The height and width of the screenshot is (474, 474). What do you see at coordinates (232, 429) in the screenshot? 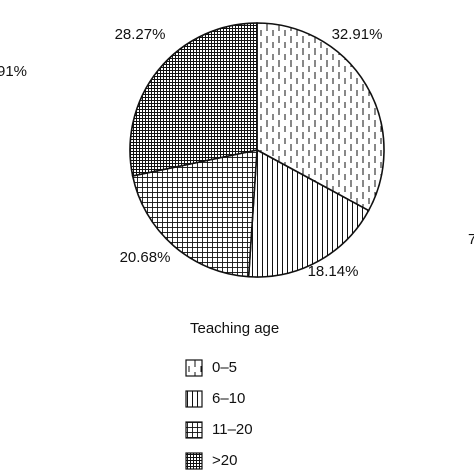
I see `legend-label: 11–20` at bounding box center [232, 429].